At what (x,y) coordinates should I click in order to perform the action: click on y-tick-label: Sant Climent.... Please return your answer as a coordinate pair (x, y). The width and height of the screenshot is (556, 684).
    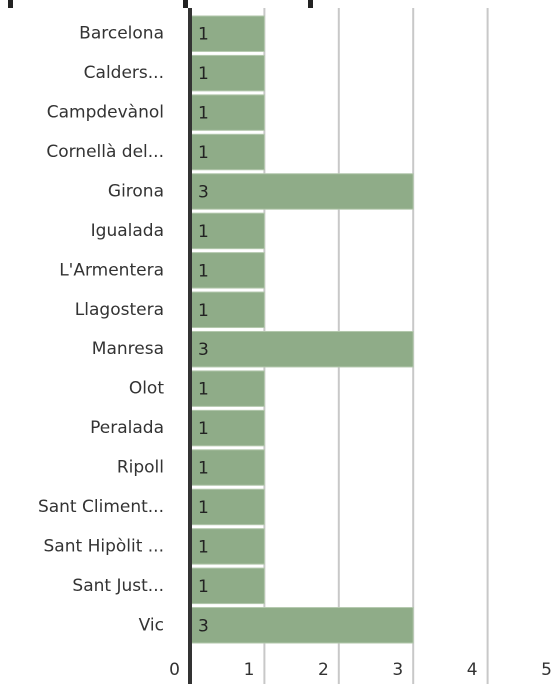
    Looking at the image, I should click on (101, 507).